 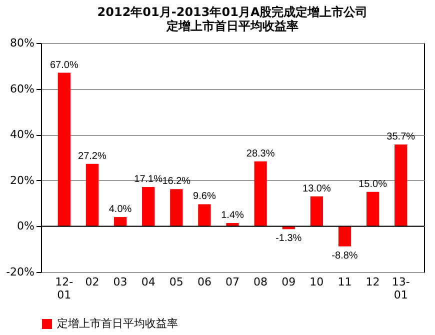 I want to click on data-label: 16.2%, so click(x=176, y=182).